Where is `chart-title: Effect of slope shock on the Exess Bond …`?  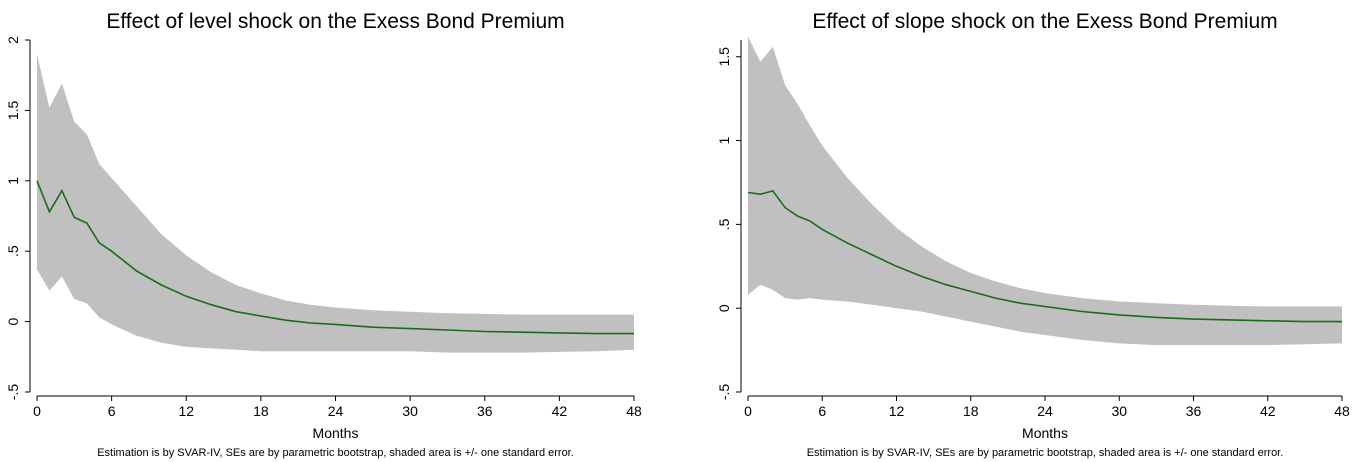
chart-title: Effect of slope shock on the Exess Bond … is located at coordinates (1044, 21).